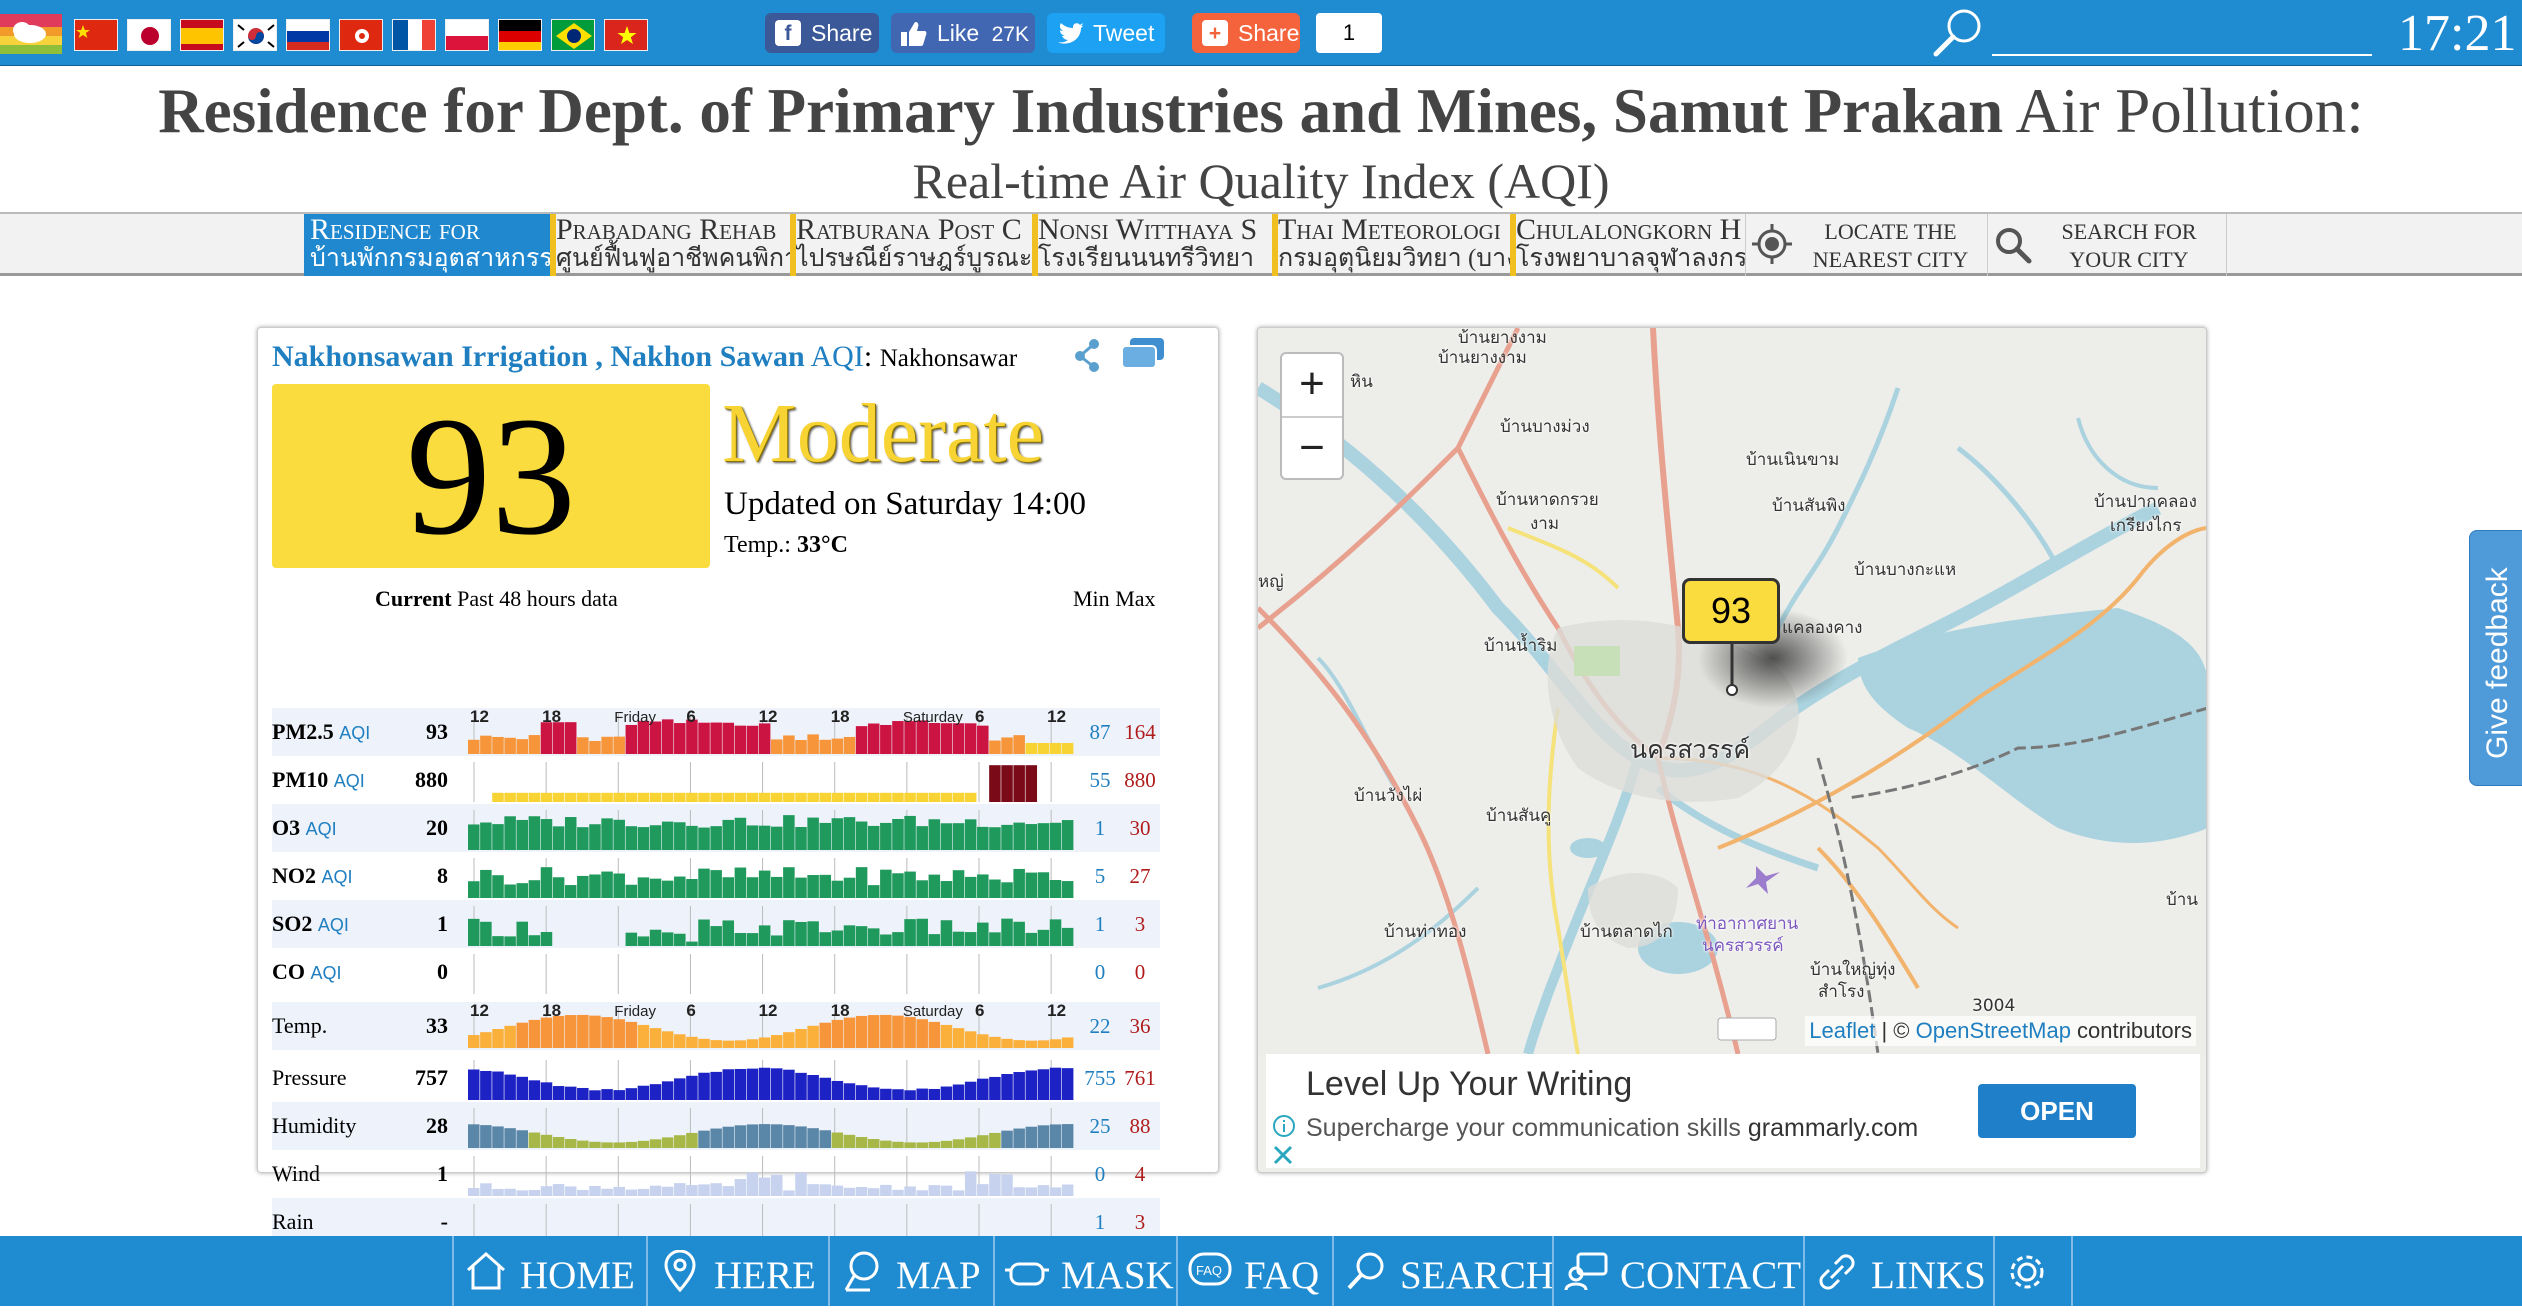 The width and height of the screenshot is (2522, 1316). I want to click on osm-link: OpenStreetMap, so click(1993, 1030).